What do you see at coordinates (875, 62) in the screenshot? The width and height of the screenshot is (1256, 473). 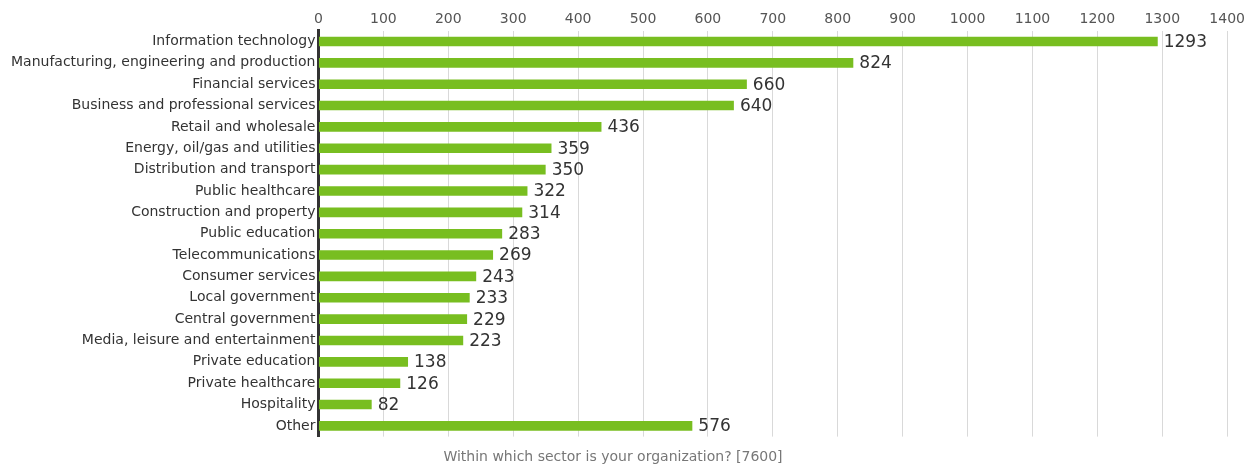 I see `data-label: 824` at bounding box center [875, 62].